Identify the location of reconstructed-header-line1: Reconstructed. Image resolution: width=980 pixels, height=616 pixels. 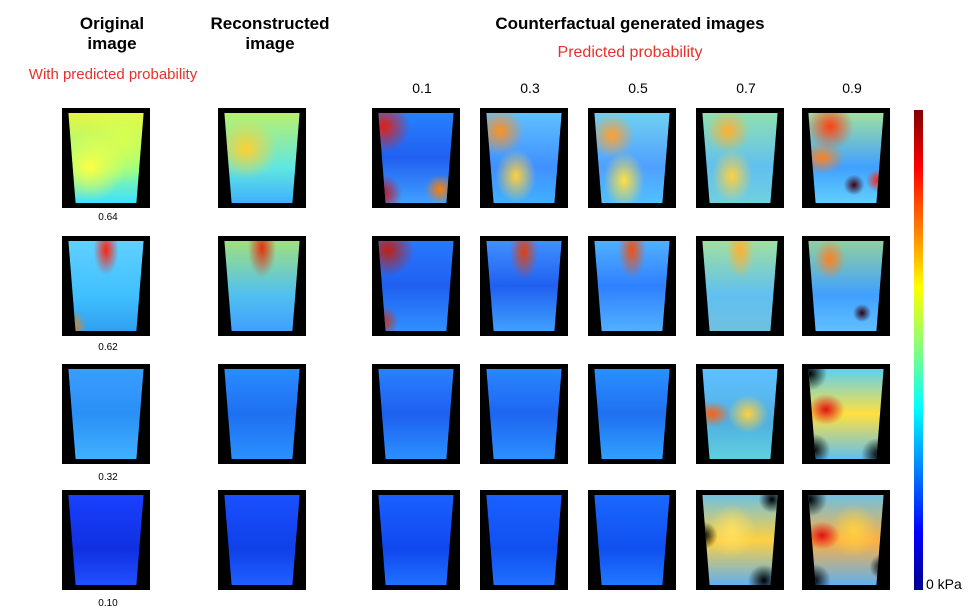
(270, 23).